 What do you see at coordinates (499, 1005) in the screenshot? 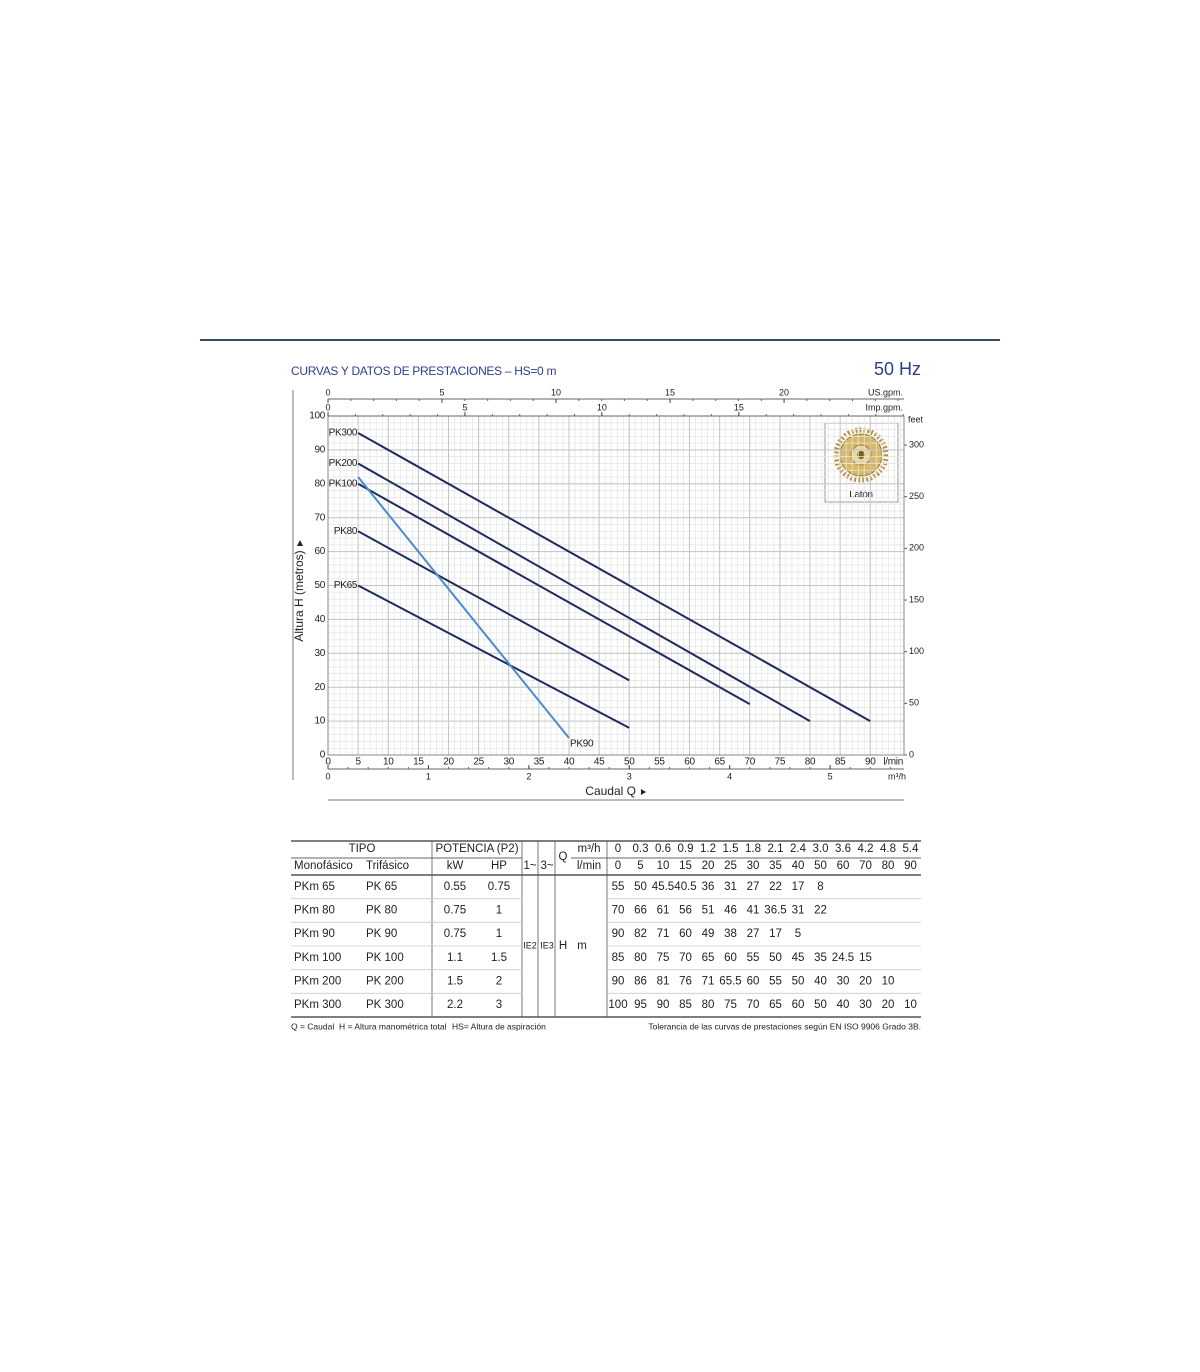
I see `table-cell: 3` at bounding box center [499, 1005].